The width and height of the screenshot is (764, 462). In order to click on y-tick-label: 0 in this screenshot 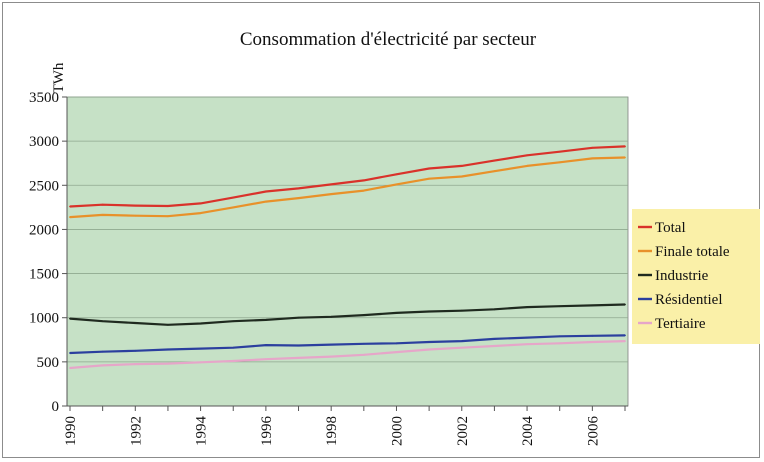, I will do `click(56, 407)`.